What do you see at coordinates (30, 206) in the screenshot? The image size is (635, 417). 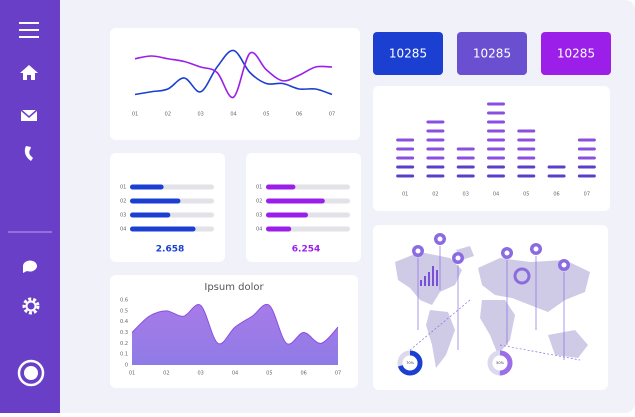 I see `sidebar` at bounding box center [30, 206].